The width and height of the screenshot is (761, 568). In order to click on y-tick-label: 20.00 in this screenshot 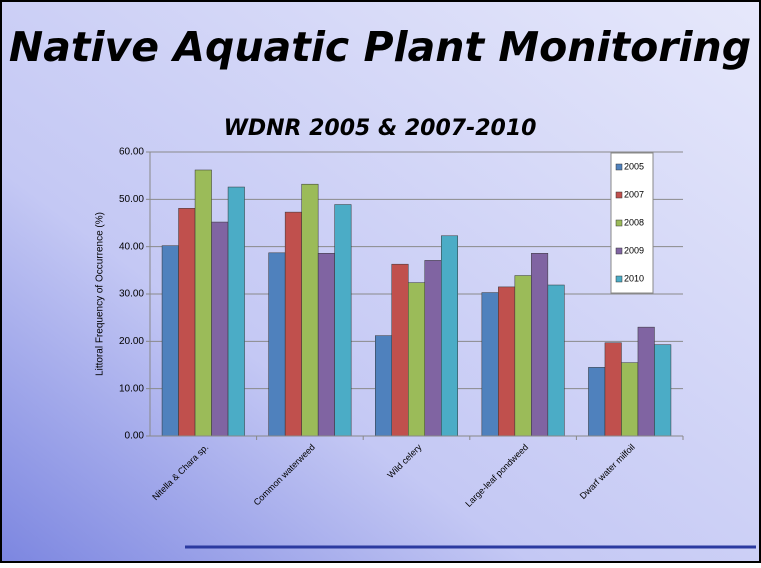, I will do `click(131, 341)`.